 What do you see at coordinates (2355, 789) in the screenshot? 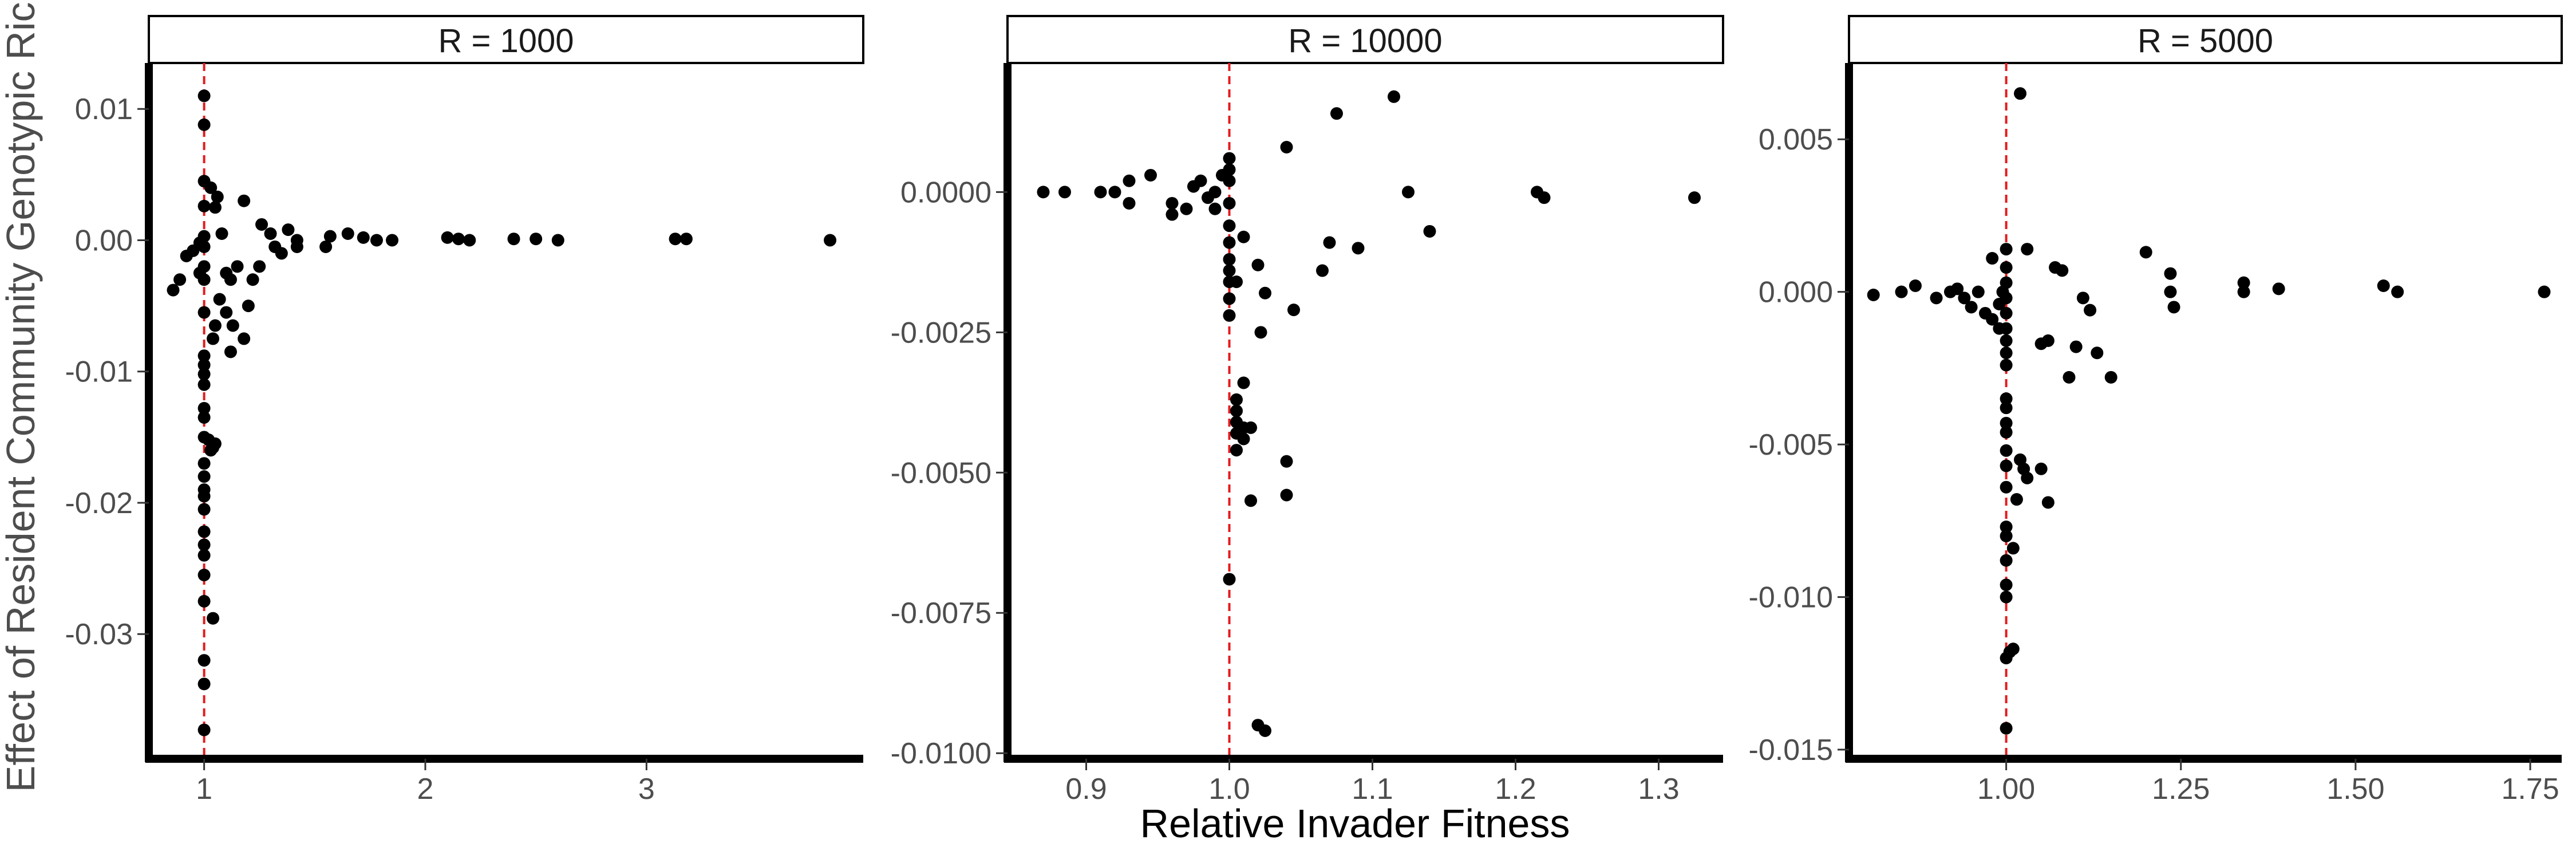
I see `x-tick-label: 1.50` at bounding box center [2355, 789].